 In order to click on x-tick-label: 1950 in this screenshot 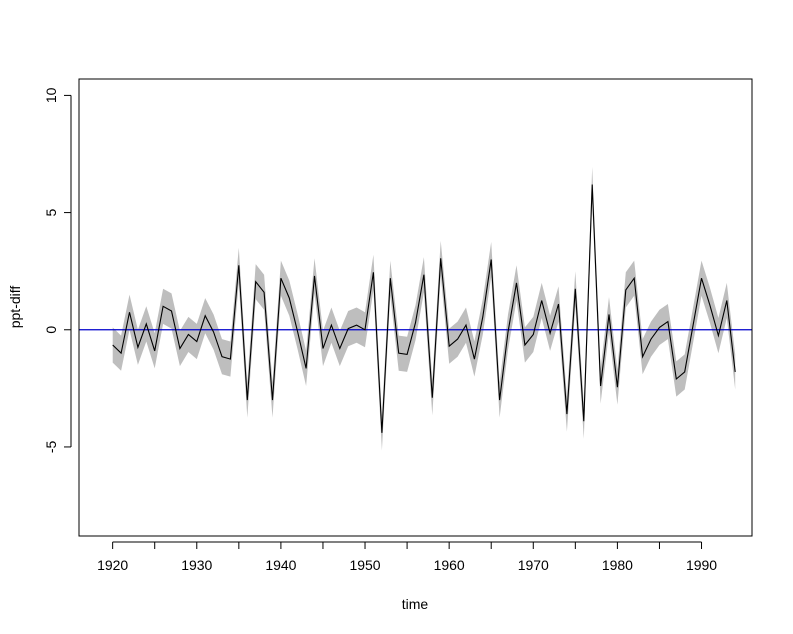, I will do `click(364, 565)`.